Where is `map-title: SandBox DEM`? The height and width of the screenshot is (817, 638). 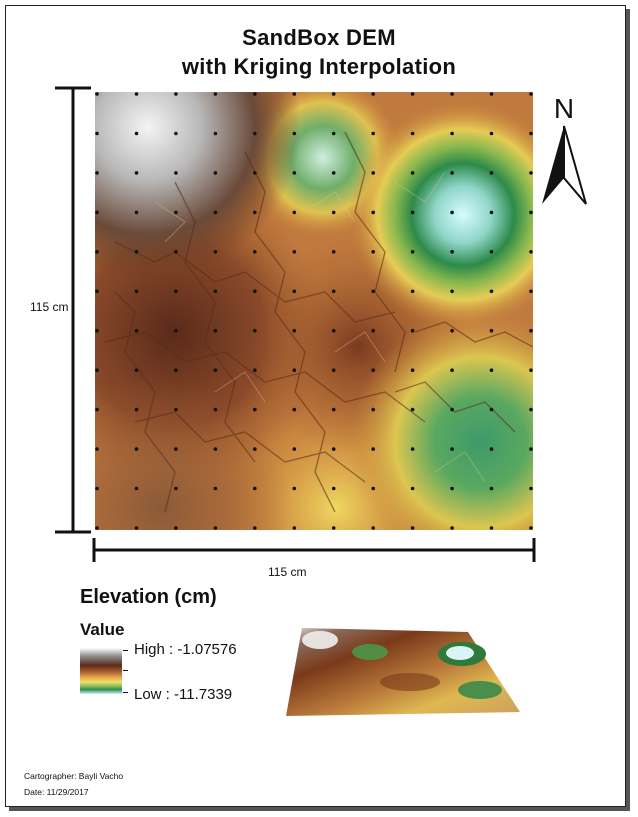 map-title: SandBox DEM is located at coordinates (319, 37).